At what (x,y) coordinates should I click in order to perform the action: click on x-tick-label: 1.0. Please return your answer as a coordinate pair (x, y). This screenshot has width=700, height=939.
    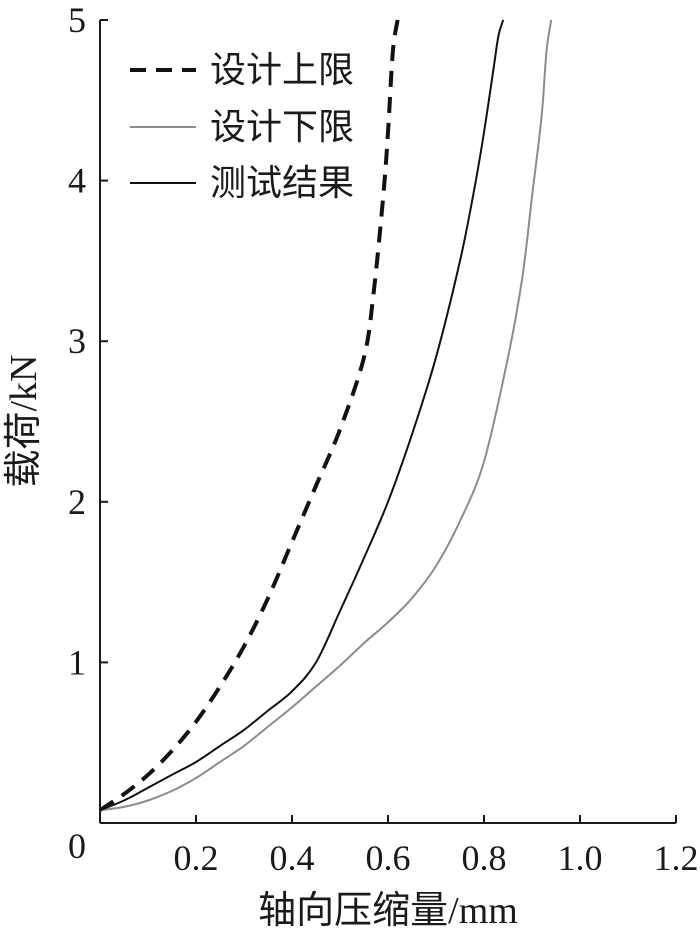
    Looking at the image, I should click on (580, 858).